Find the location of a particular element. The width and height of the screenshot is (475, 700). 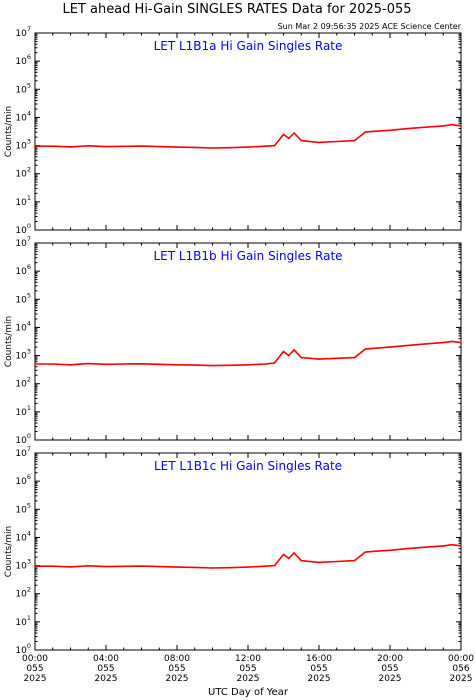

panel-title: LET L1B1c Hi Gain Singles Rate is located at coordinates (248, 466).